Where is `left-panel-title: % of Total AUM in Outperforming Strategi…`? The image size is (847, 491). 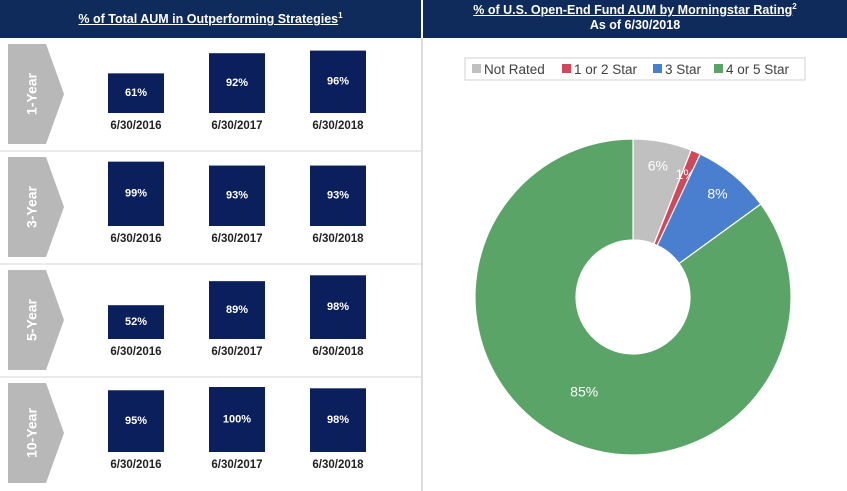 left-panel-title: % of Total AUM in Outperforming Strategi… is located at coordinates (208, 19).